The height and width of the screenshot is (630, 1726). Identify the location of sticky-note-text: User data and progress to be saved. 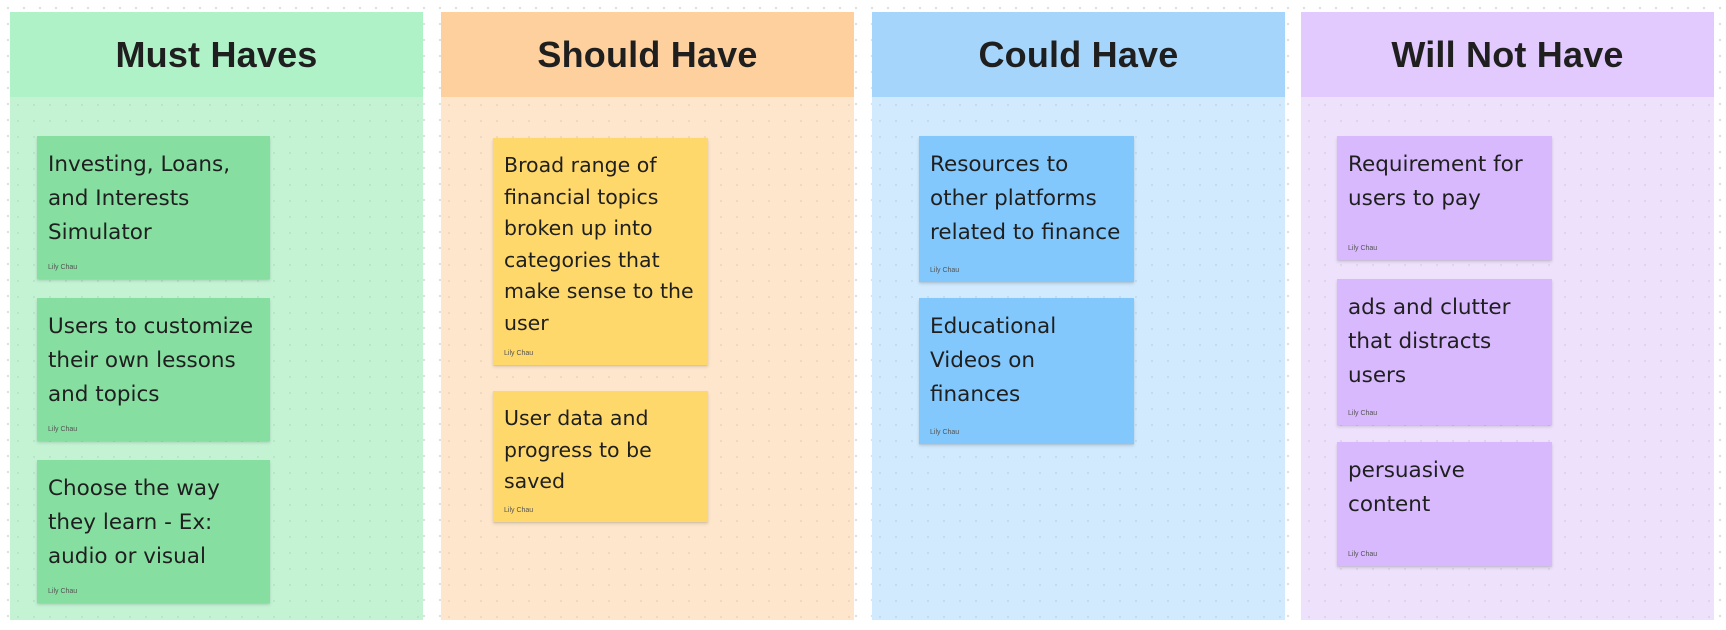
(578, 449).